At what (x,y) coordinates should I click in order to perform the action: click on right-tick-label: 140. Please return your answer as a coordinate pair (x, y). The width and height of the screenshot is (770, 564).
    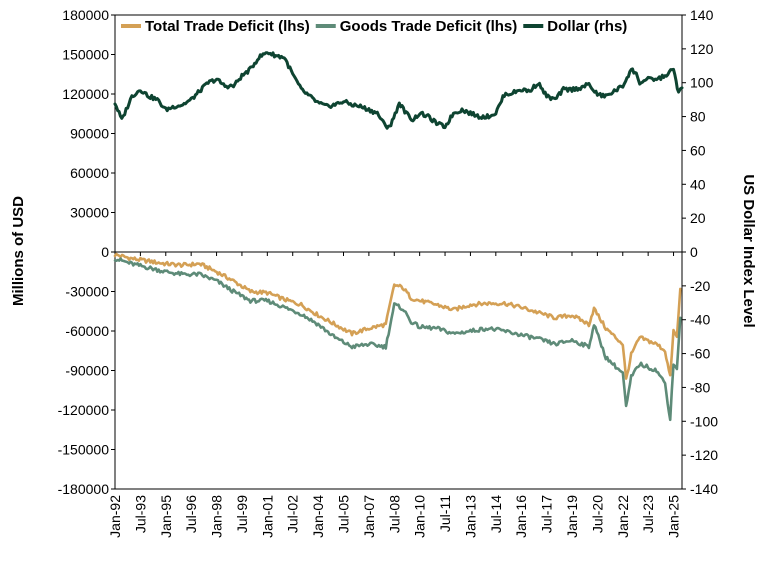
    Looking at the image, I should click on (702, 15).